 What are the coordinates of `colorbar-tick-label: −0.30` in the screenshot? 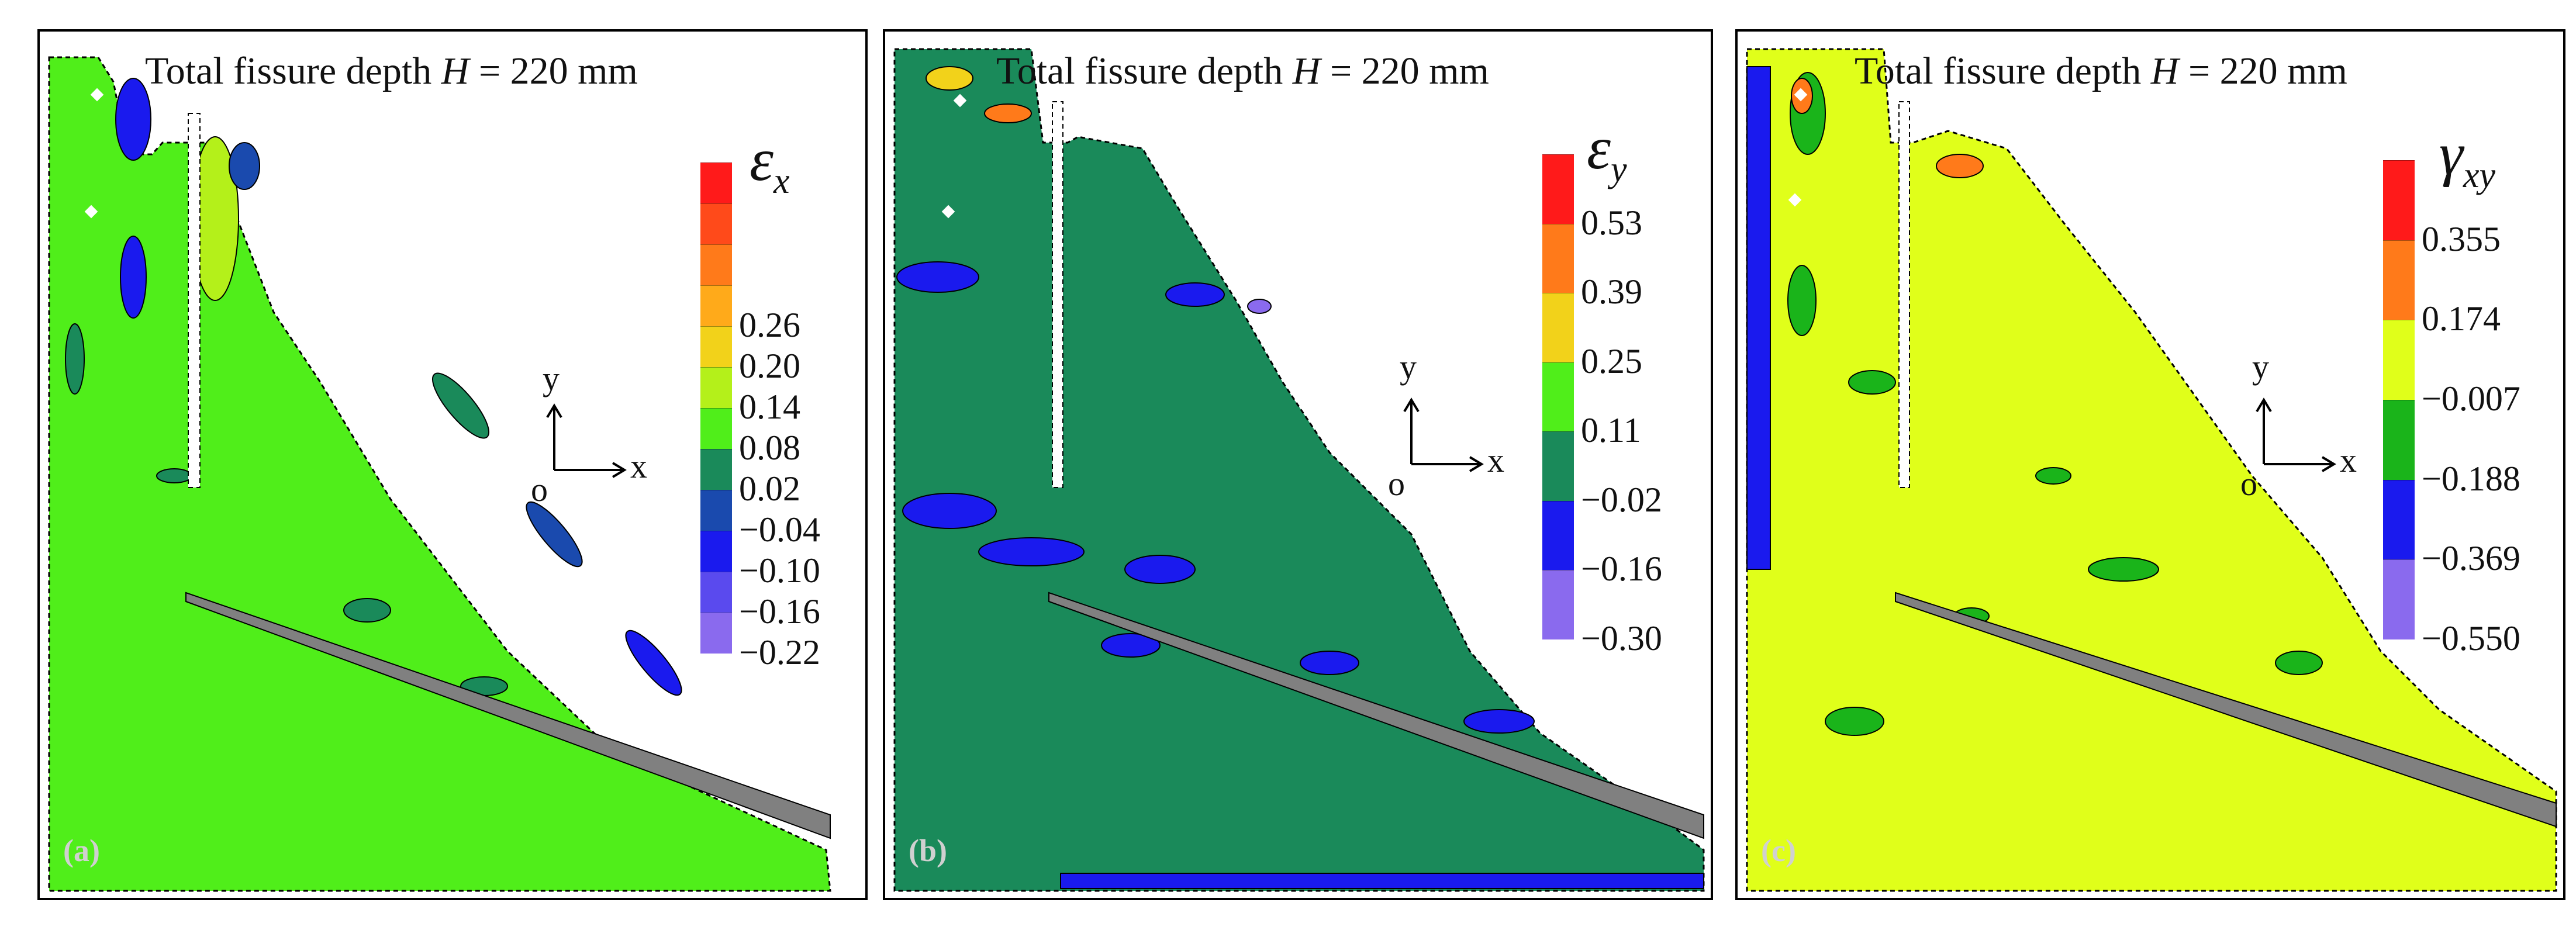 It's located at (1621, 638).